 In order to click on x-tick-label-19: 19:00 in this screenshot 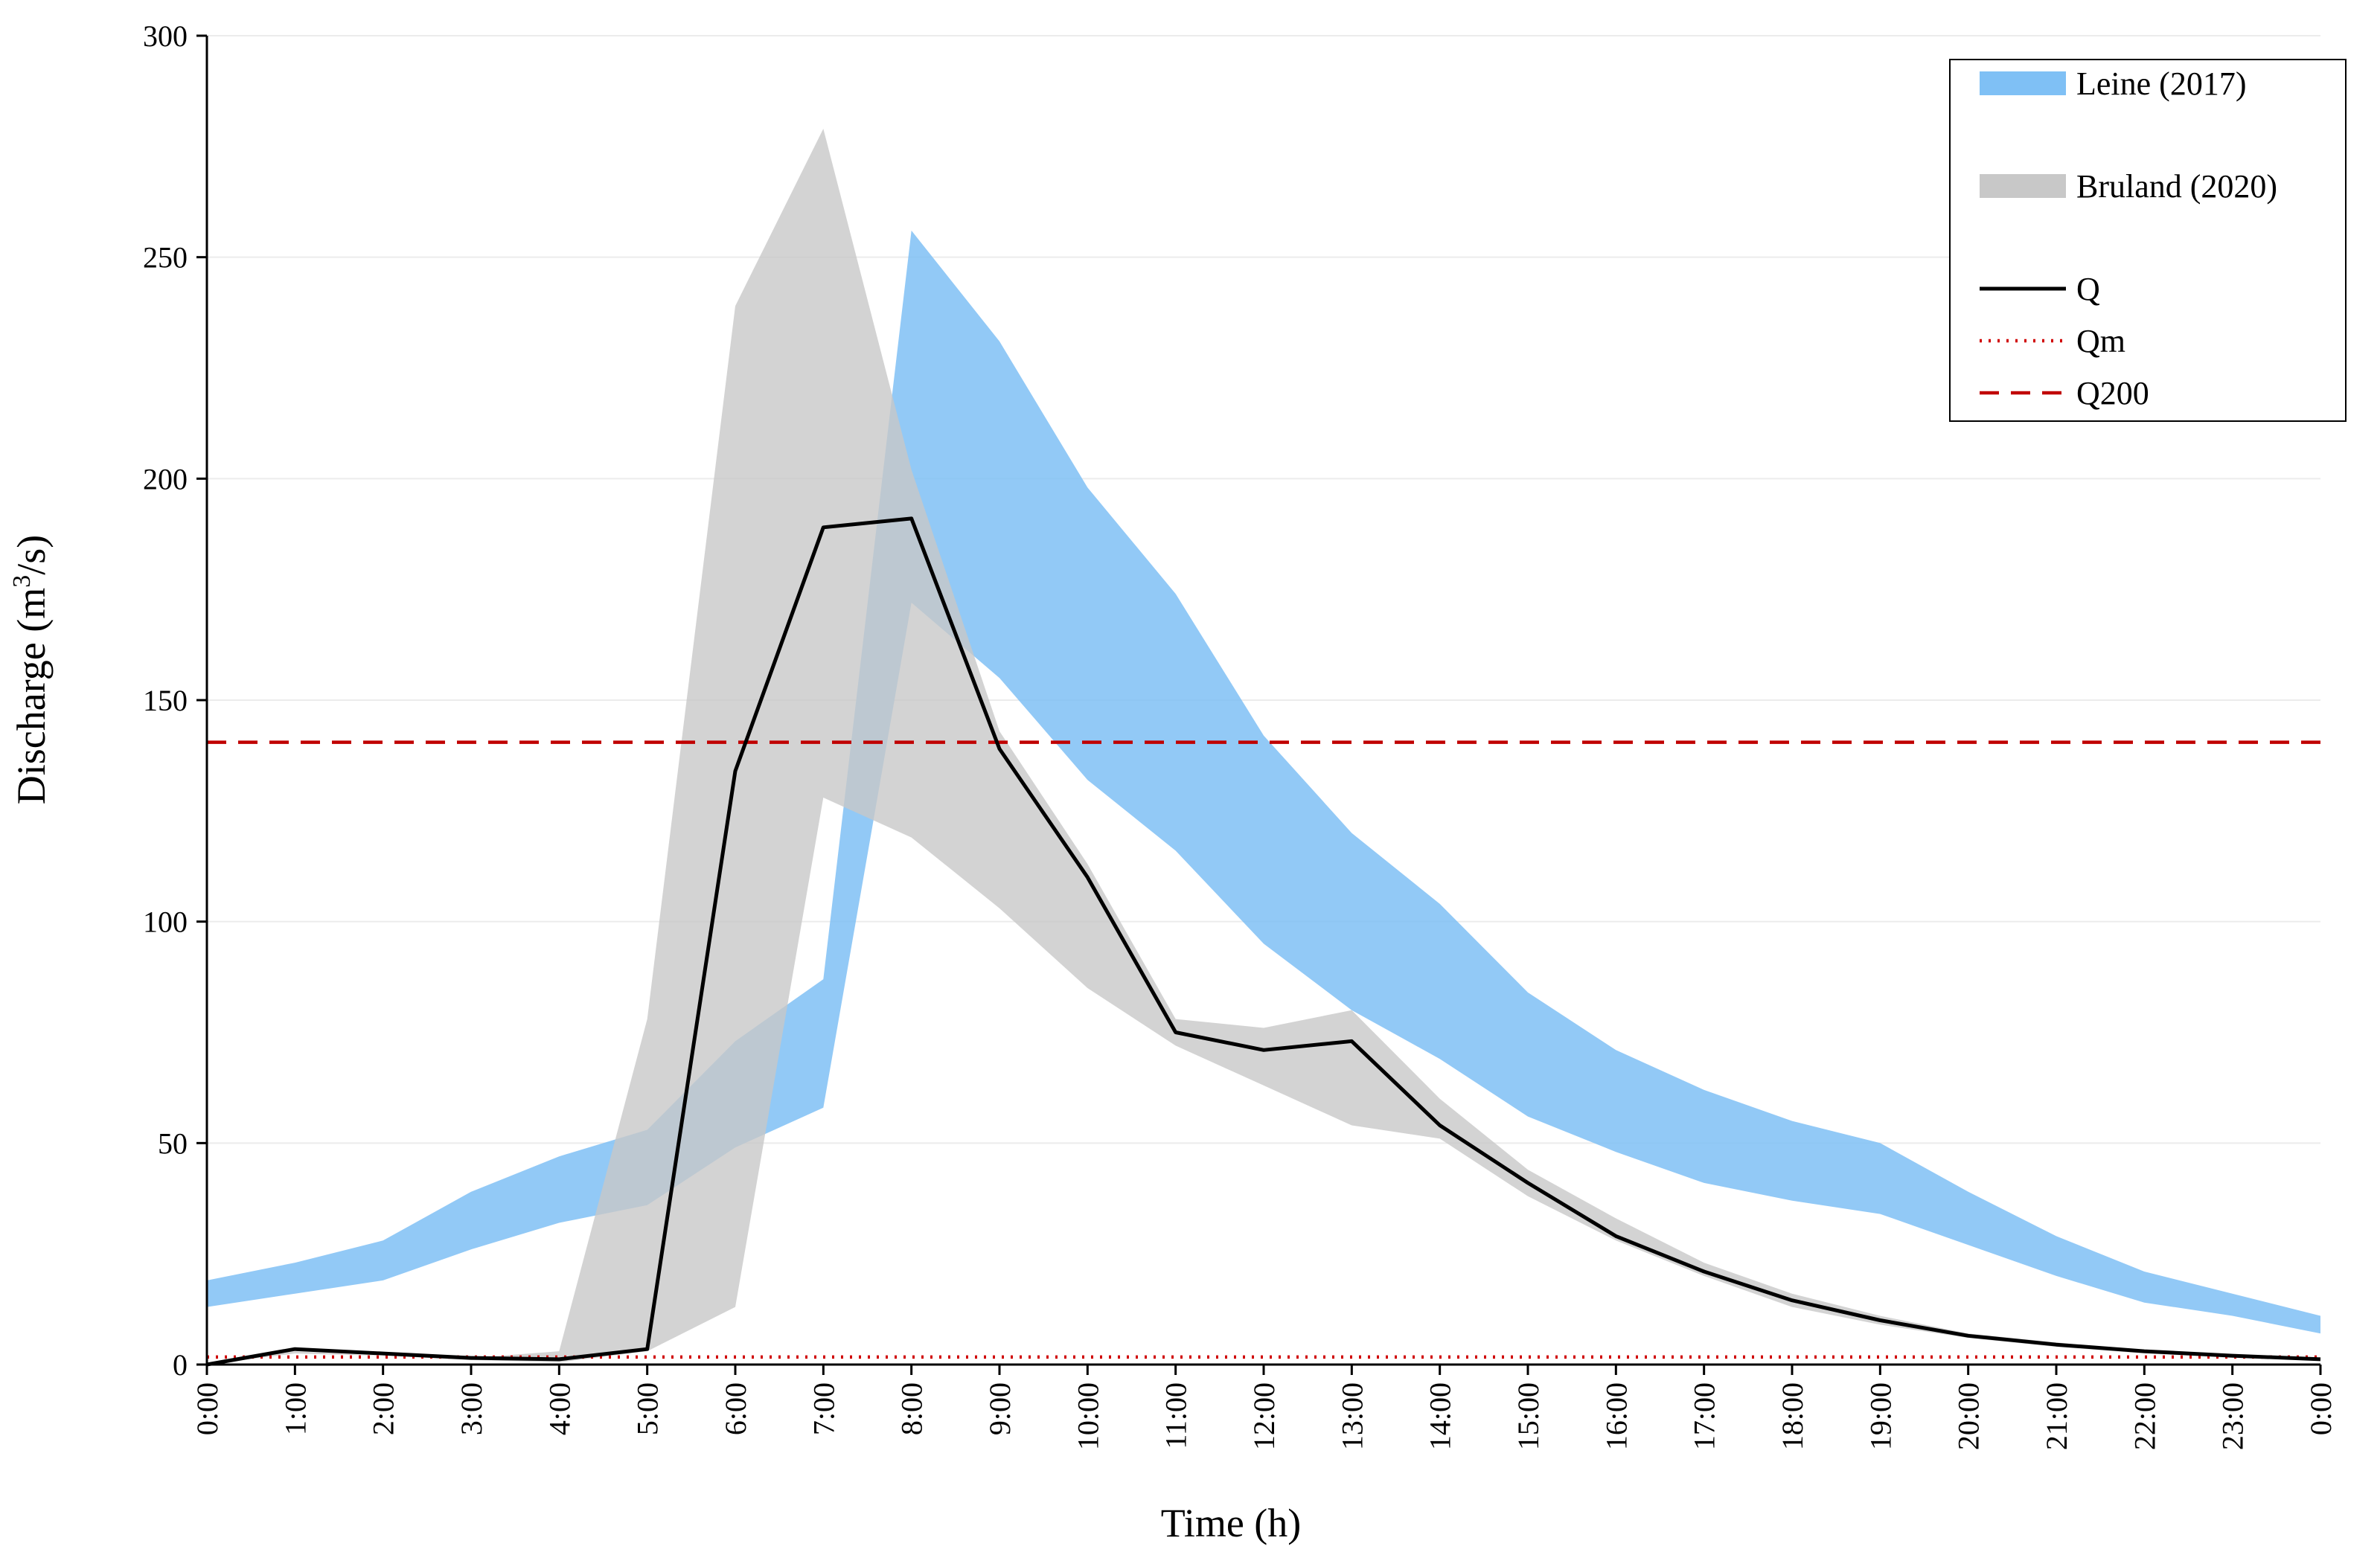, I will do `click(1880, 1416)`.